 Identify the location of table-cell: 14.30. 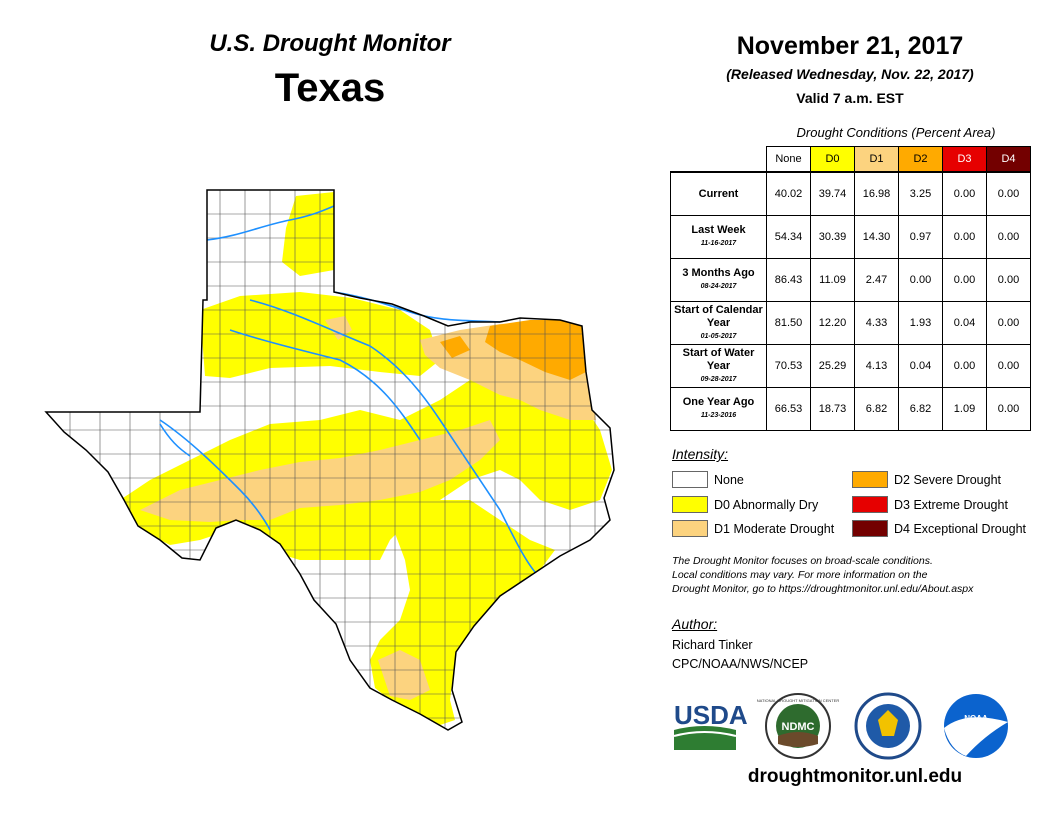
(876, 237).